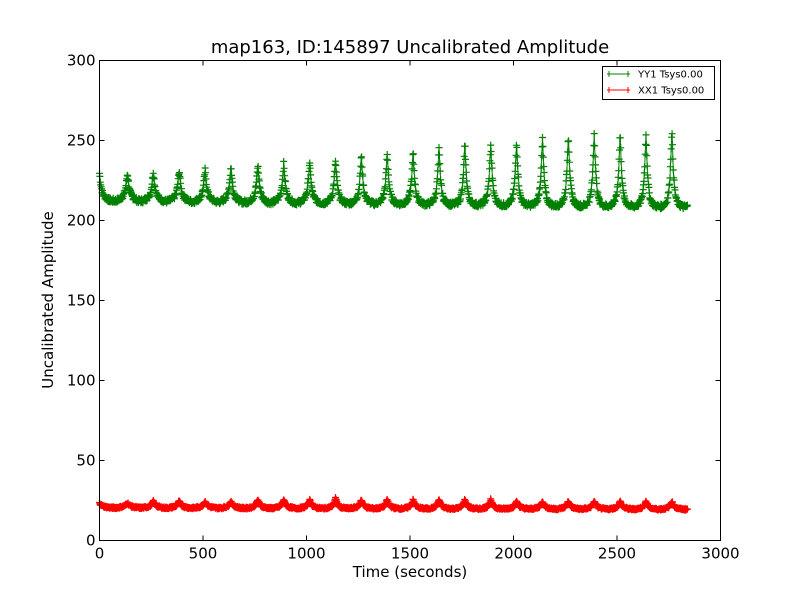  I want to click on y-tick-label: 0, so click(91, 541).